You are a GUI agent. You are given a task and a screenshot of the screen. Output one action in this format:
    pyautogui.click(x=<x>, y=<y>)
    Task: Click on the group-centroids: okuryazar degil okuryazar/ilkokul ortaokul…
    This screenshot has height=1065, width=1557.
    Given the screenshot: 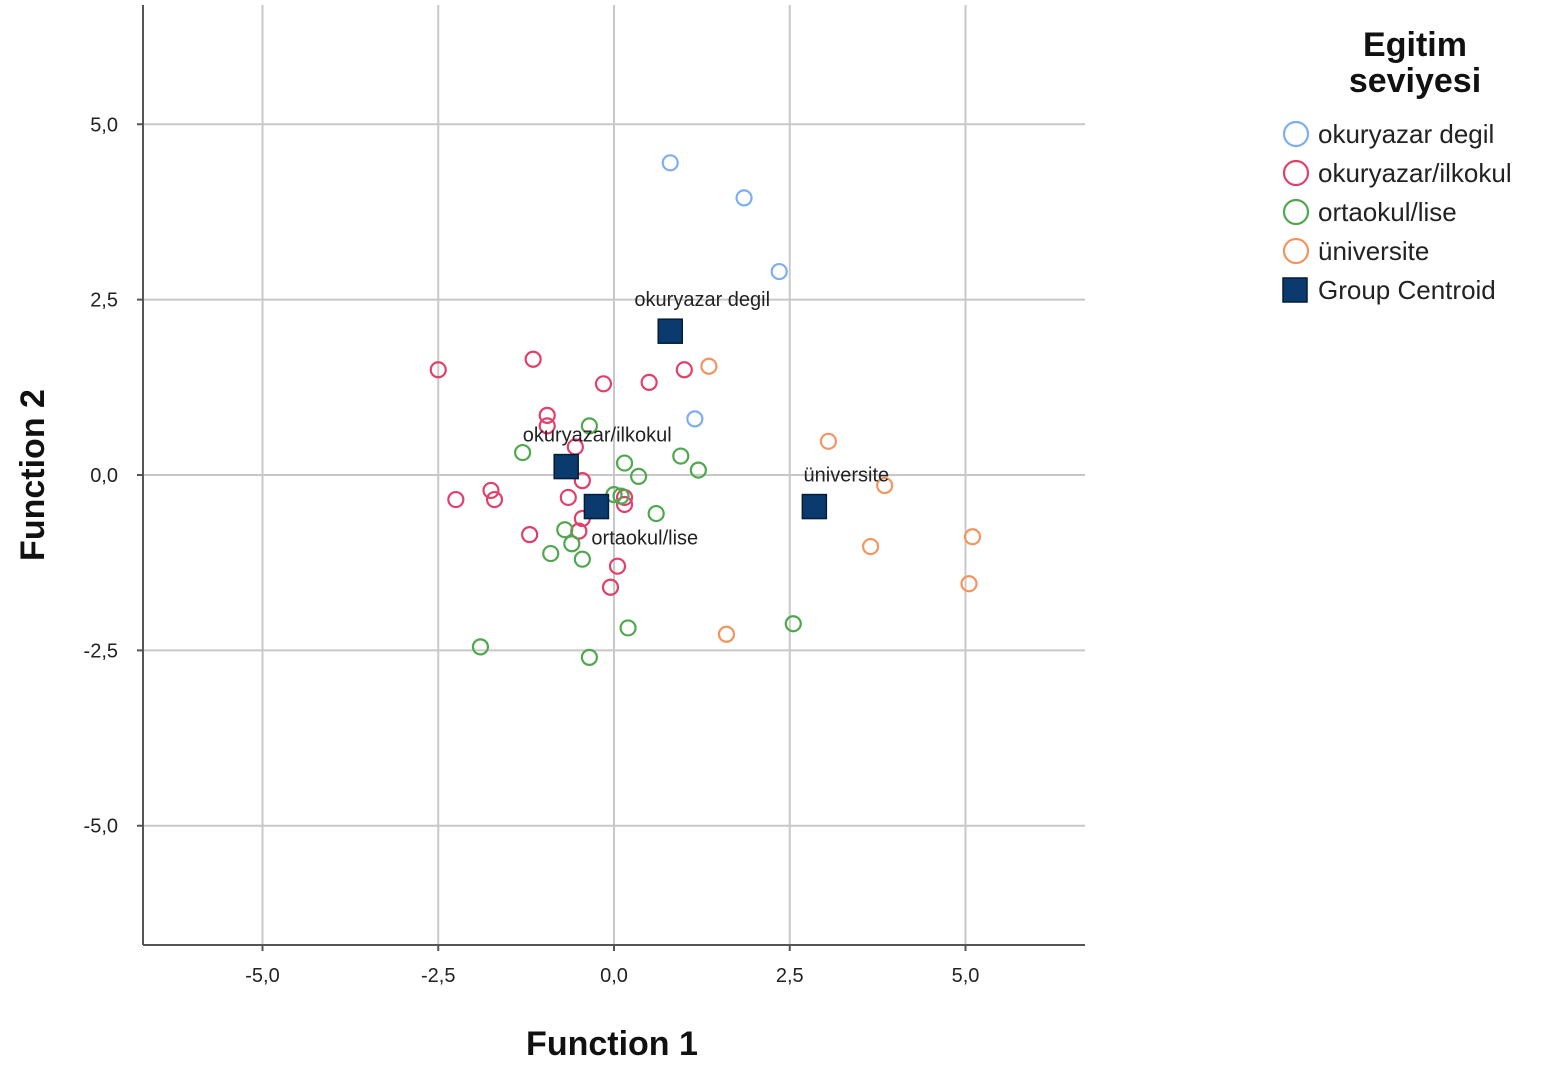 What is the action you would take?
    pyautogui.click(x=706, y=419)
    